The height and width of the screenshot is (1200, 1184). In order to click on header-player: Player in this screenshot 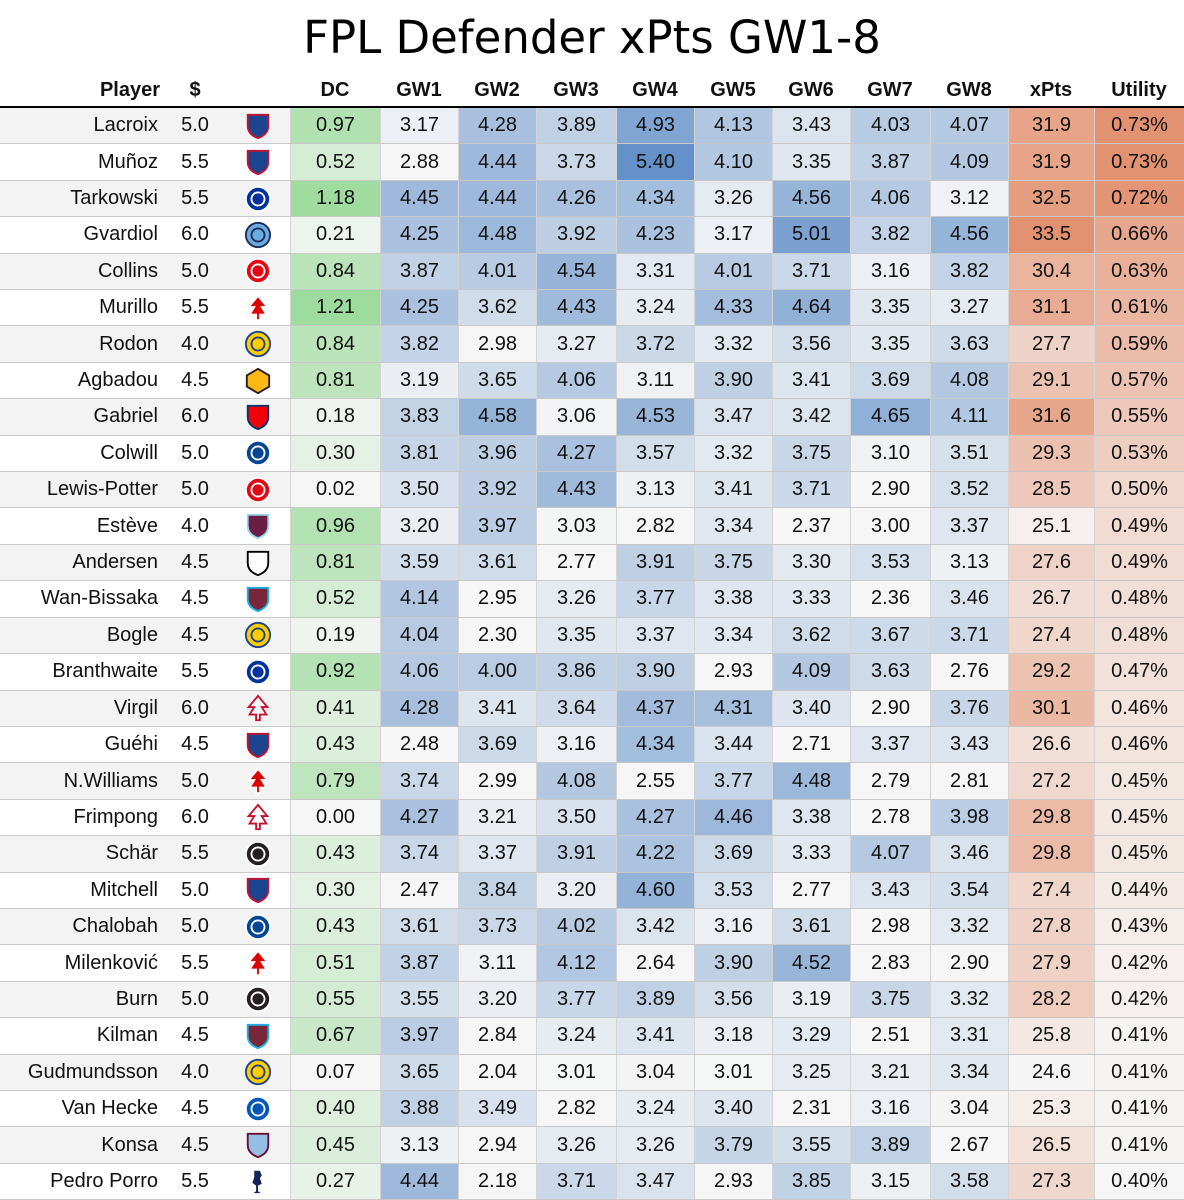, I will do `click(130, 90)`.